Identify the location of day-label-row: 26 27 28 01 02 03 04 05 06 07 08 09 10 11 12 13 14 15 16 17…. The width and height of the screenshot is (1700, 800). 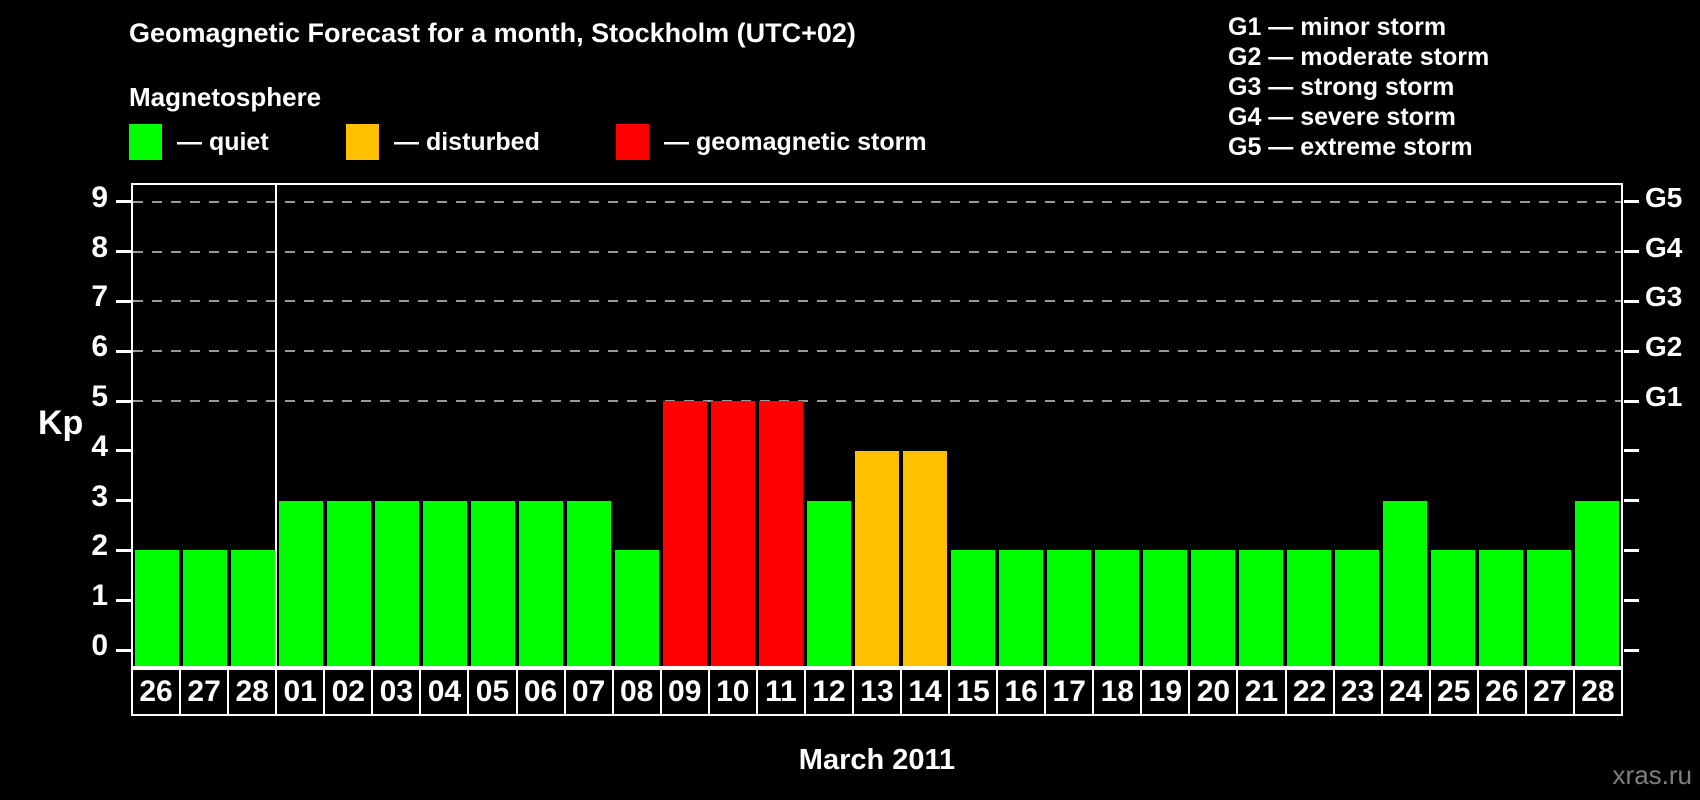
(877, 692).